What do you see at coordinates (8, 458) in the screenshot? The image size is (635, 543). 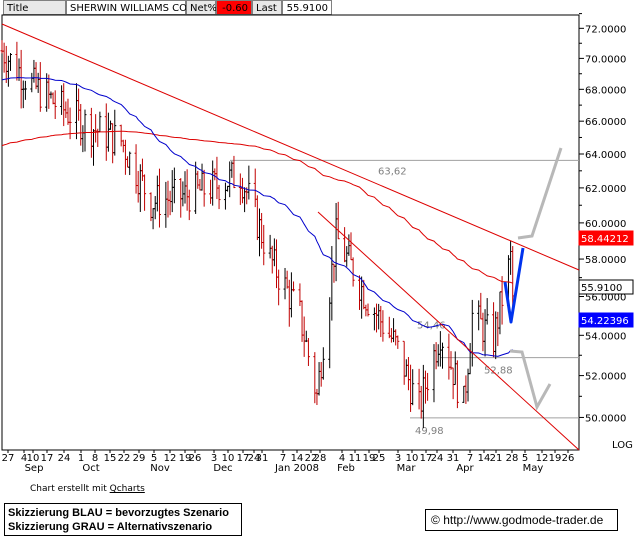 I see `x-tick-label: 27` at bounding box center [8, 458].